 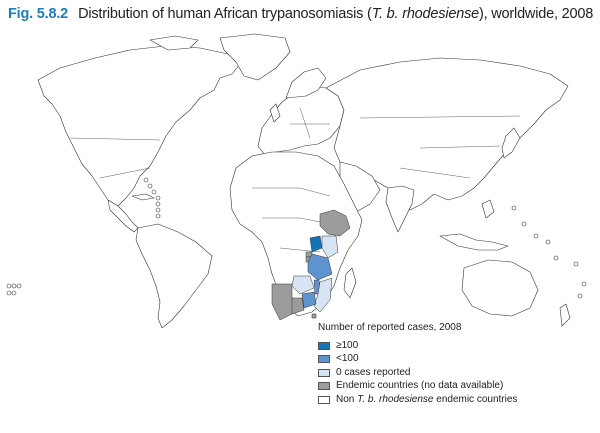 I want to click on legend-label-endemic-no-data: Endemic countries (no data available), so click(x=420, y=386).